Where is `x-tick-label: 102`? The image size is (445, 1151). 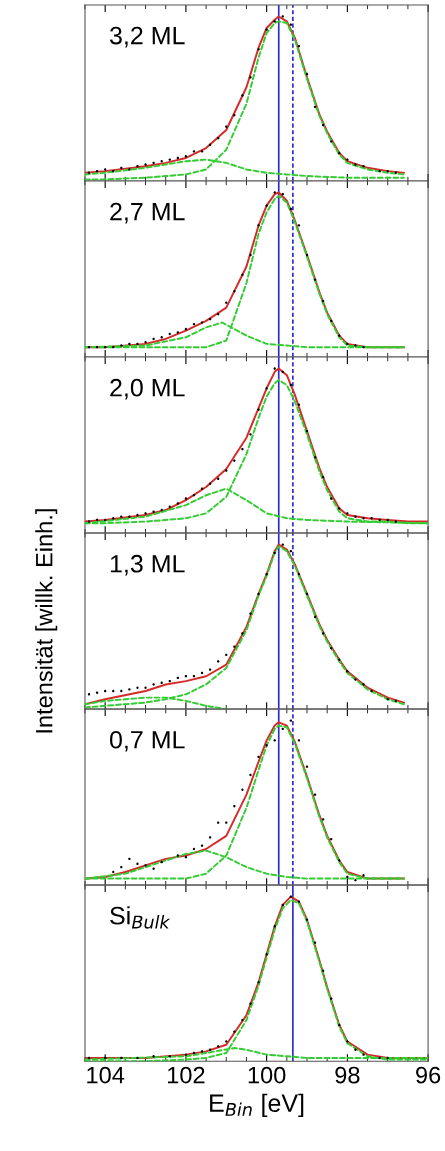 x-tick-label: 102 is located at coordinates (186, 1075).